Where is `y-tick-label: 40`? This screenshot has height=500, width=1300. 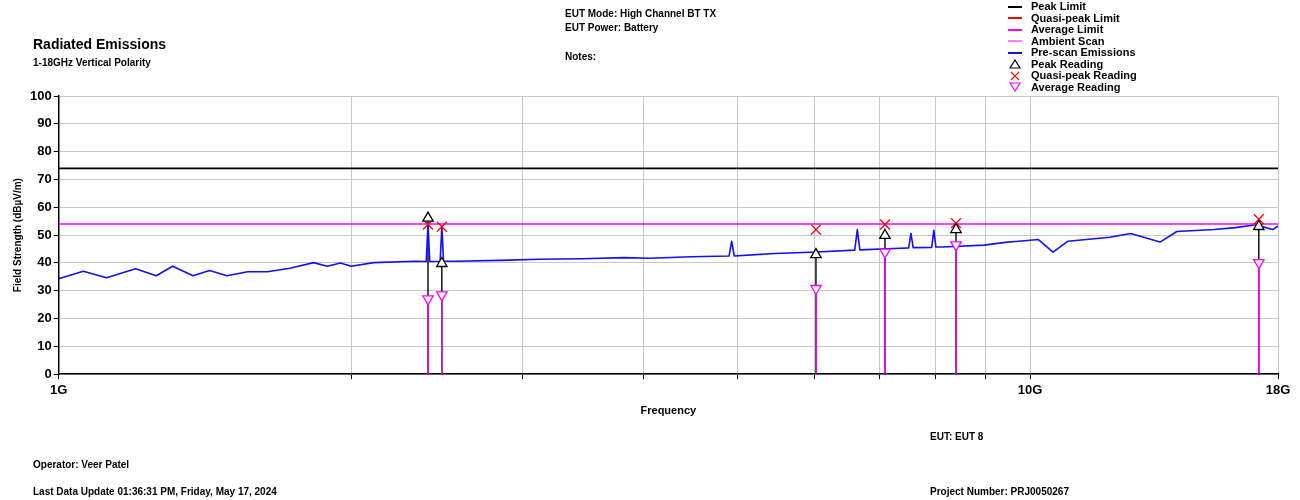 y-tick-label: 40 is located at coordinates (44, 262).